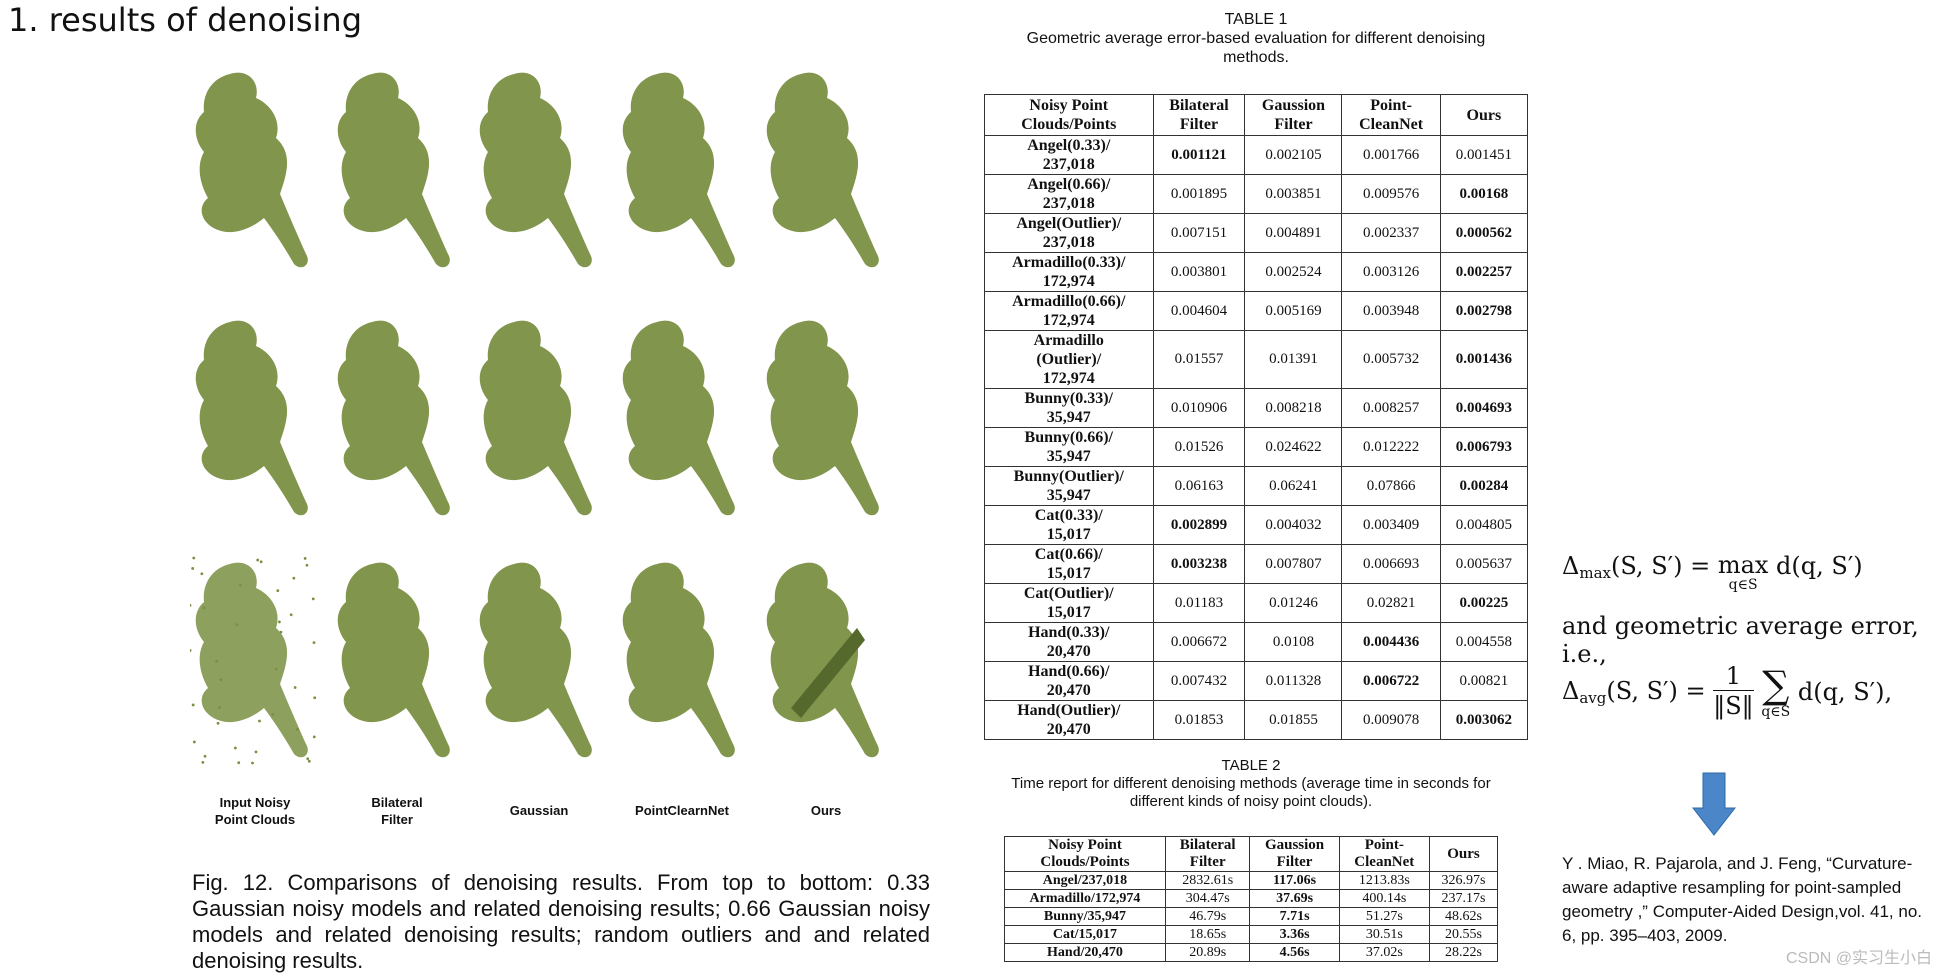 The width and height of the screenshot is (1946, 976). I want to click on table2-label: TABLE 2, so click(1251, 765).